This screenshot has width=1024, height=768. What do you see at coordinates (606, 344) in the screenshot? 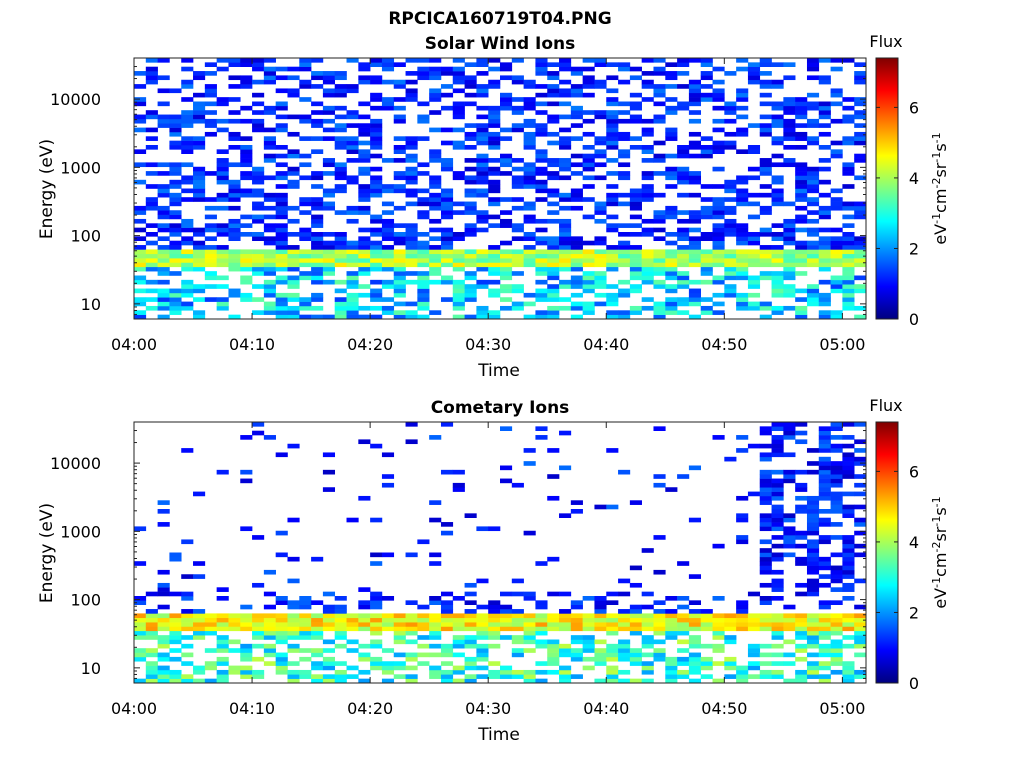
I see `x-tick-label: 04:40` at bounding box center [606, 344].